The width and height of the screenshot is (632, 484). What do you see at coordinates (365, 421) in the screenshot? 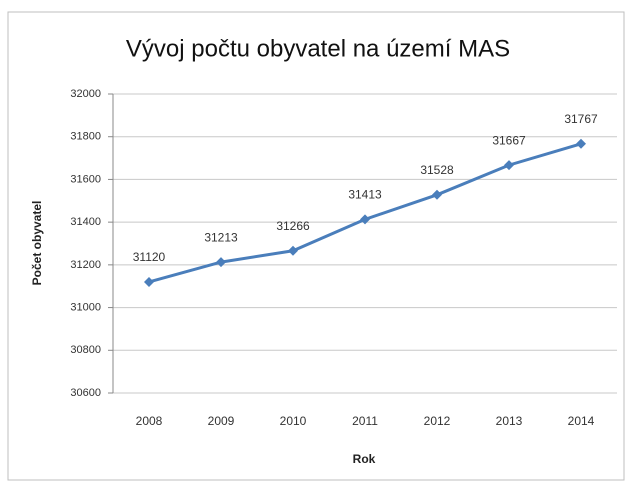
I see `x-tick-label: 2011` at bounding box center [365, 421].